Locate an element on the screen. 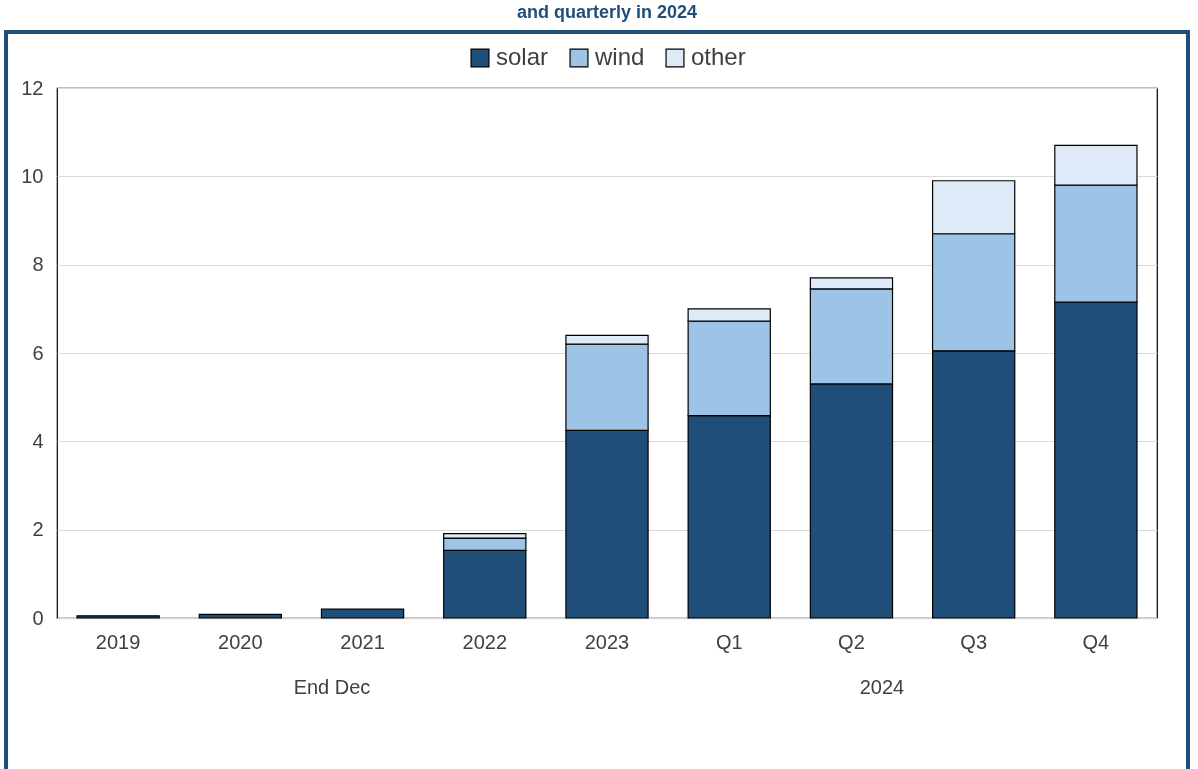 The image size is (1198, 769). y-tick-label: 12 is located at coordinates (32, 87).